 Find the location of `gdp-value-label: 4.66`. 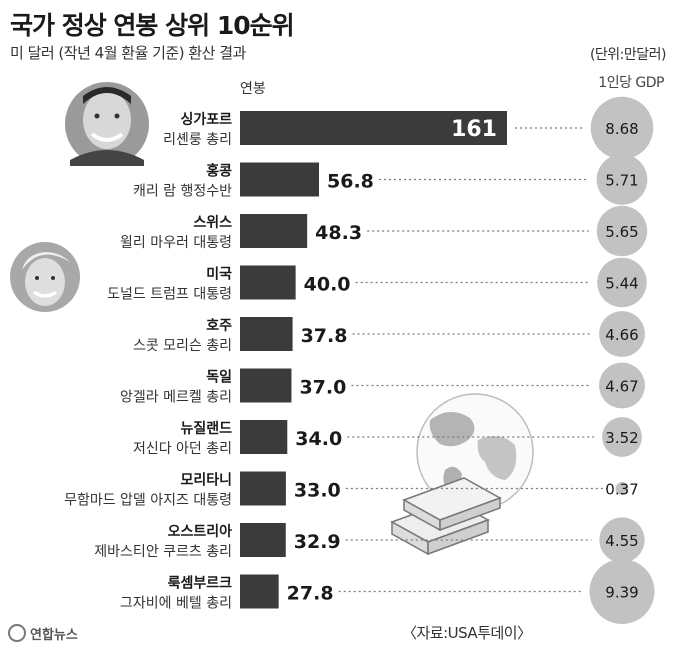

gdp-value-label: 4.66 is located at coordinates (621, 335).